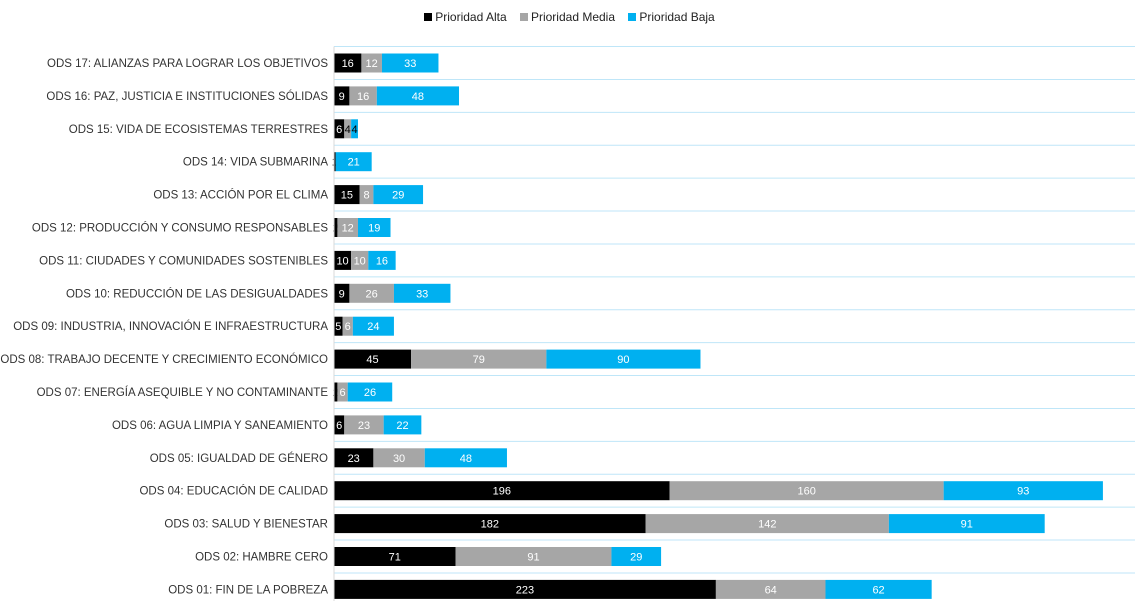  I want to click on category-label: ODS 06: AGUA LIMPIA Y SANEAMIENTO, so click(220, 426).